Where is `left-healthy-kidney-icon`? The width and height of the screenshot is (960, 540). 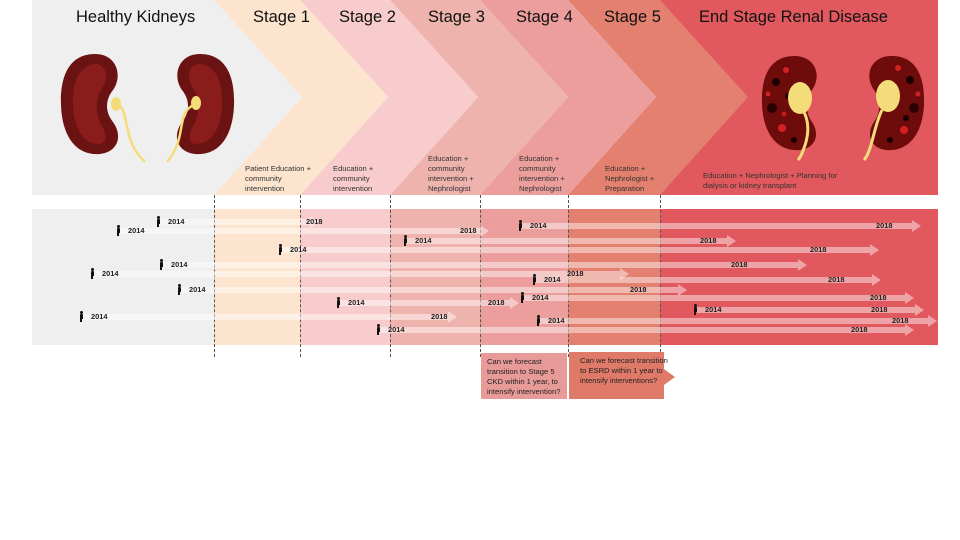 left-healthy-kidney-icon is located at coordinates (103, 108).